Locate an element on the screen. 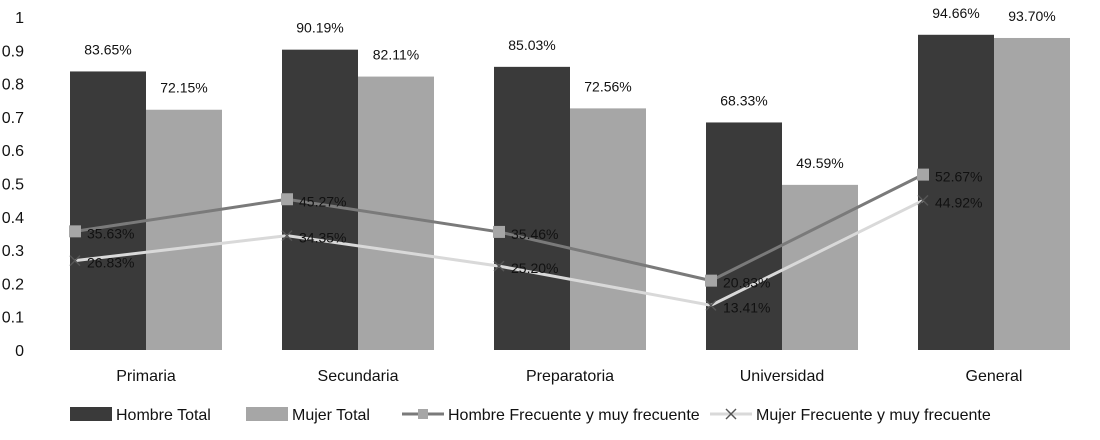 Image resolution: width=1100 pixels, height=440 pixels. line-data-label: 26.83% is located at coordinates (110, 263).